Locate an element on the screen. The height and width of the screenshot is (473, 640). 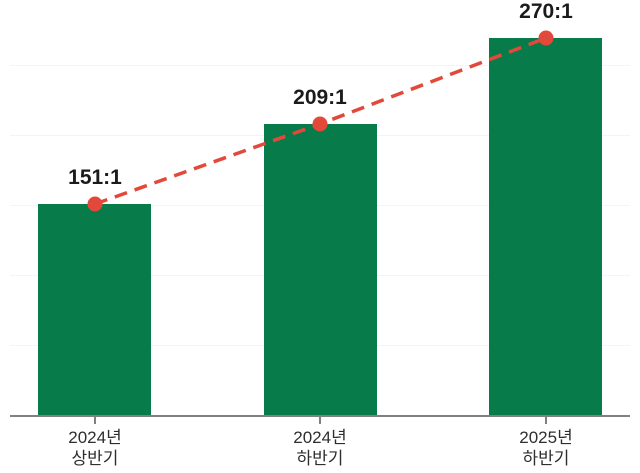
bar-2024-h1 is located at coordinates (94, 310).